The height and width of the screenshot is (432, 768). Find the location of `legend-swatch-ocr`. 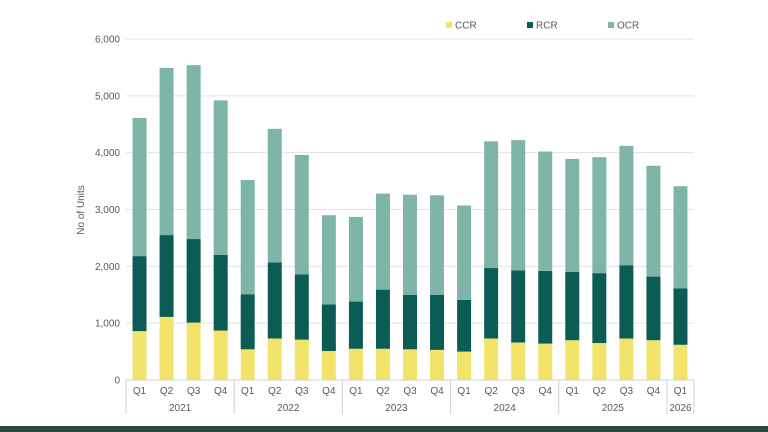

legend-swatch-ocr is located at coordinates (611, 25).